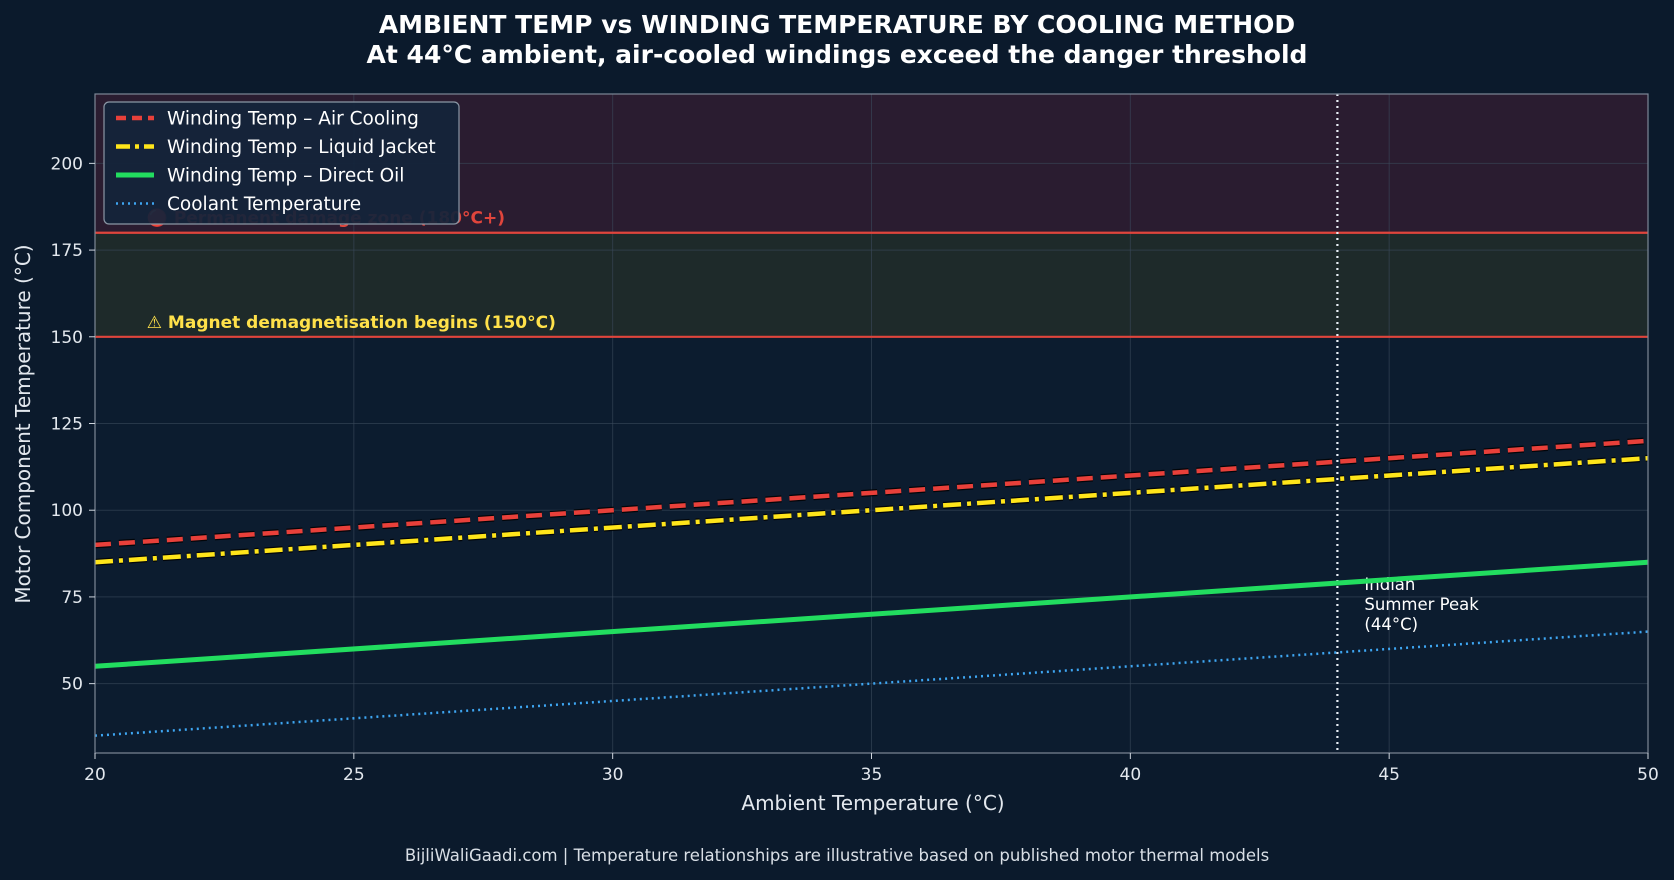 This screenshot has width=1674, height=880. I want to click on y-tick-label: 50, so click(72, 685).